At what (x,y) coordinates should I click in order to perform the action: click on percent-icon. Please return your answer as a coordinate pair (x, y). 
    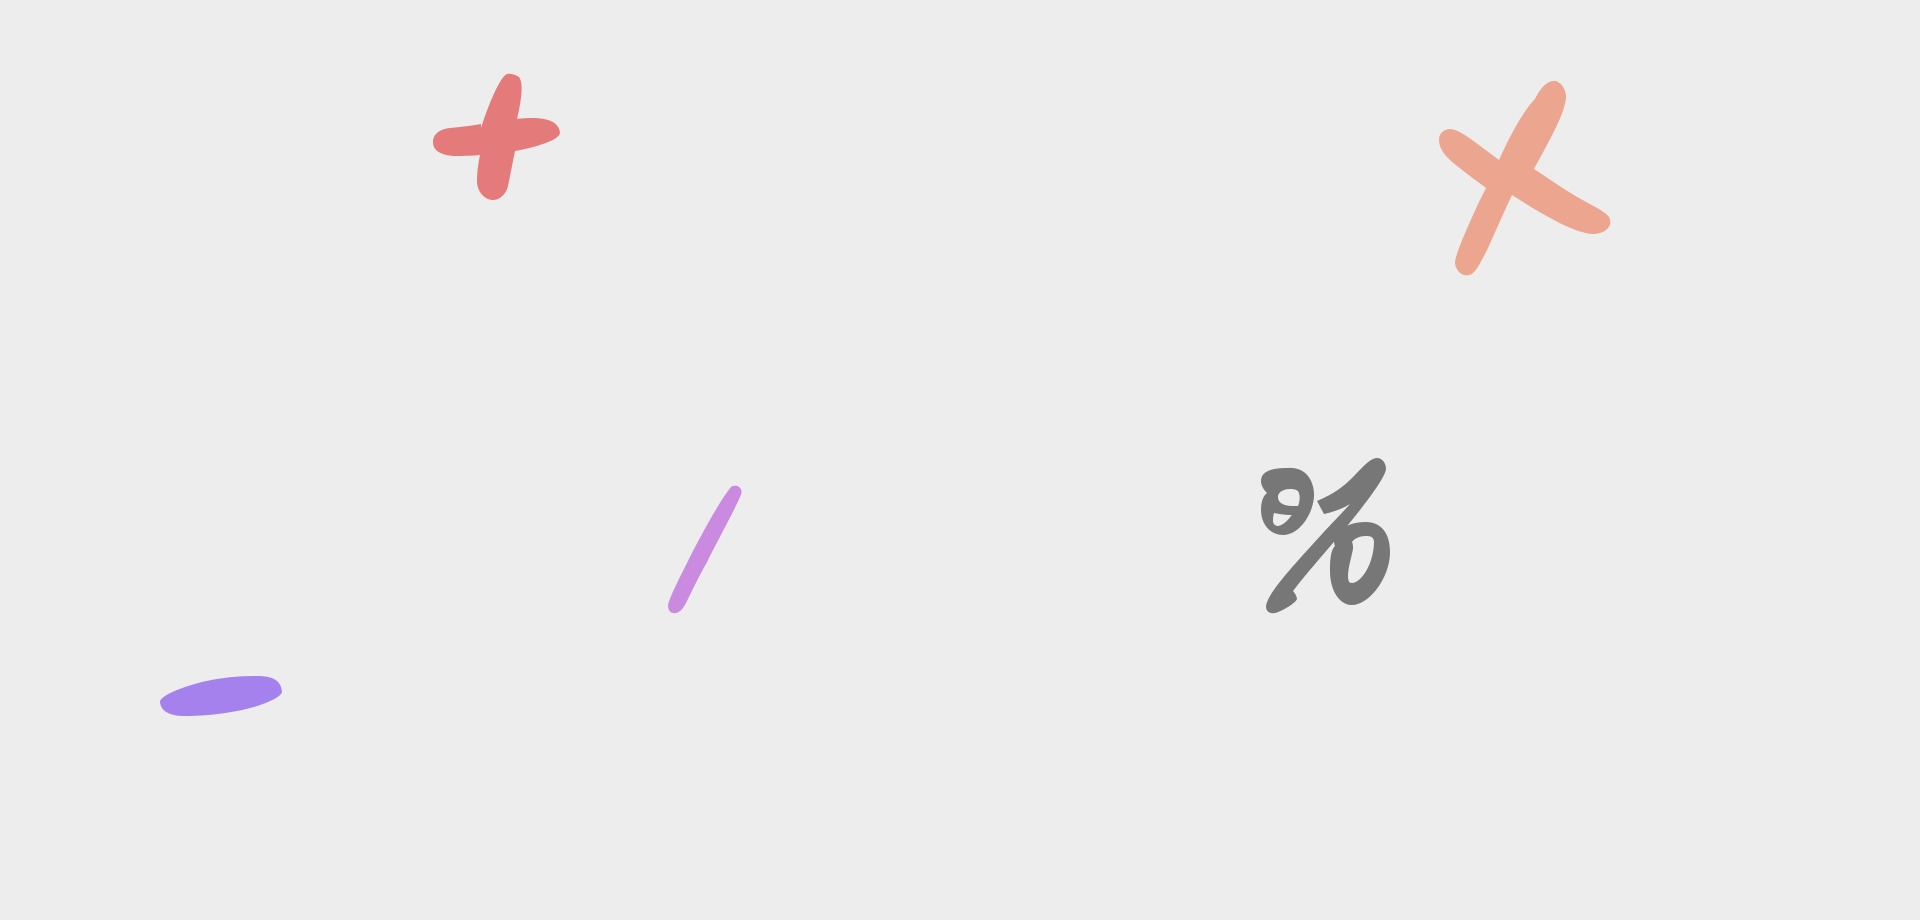
    Looking at the image, I should click on (1325, 536).